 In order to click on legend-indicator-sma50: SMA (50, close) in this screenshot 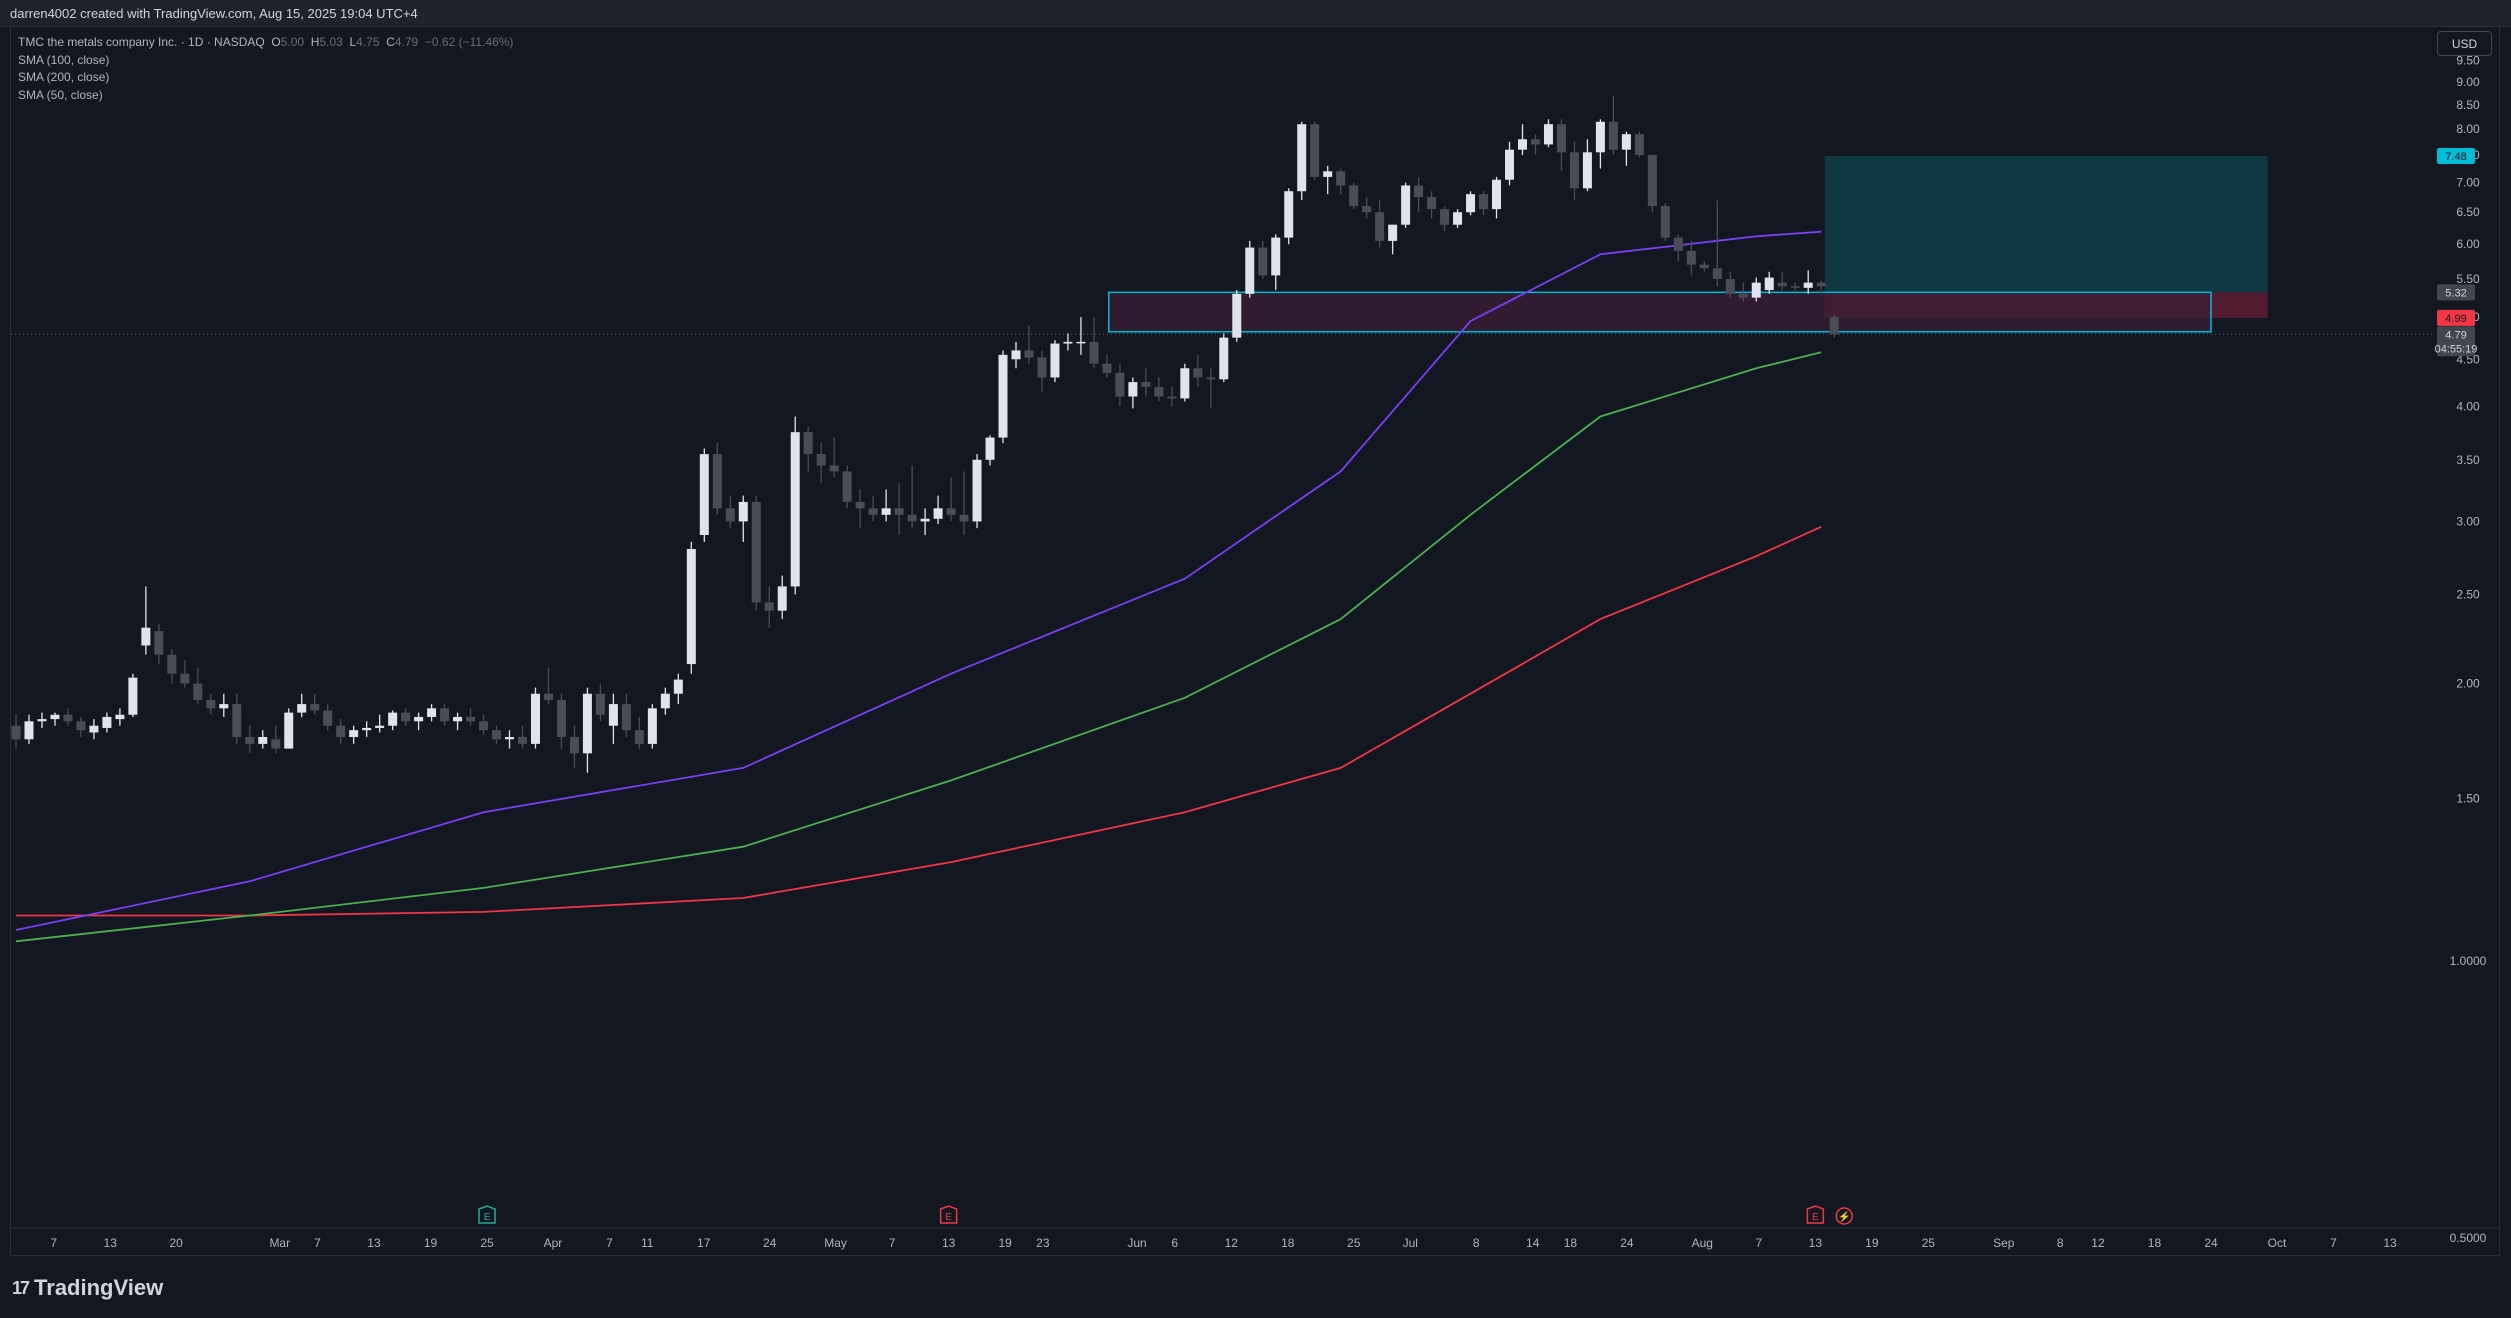, I will do `click(60, 94)`.